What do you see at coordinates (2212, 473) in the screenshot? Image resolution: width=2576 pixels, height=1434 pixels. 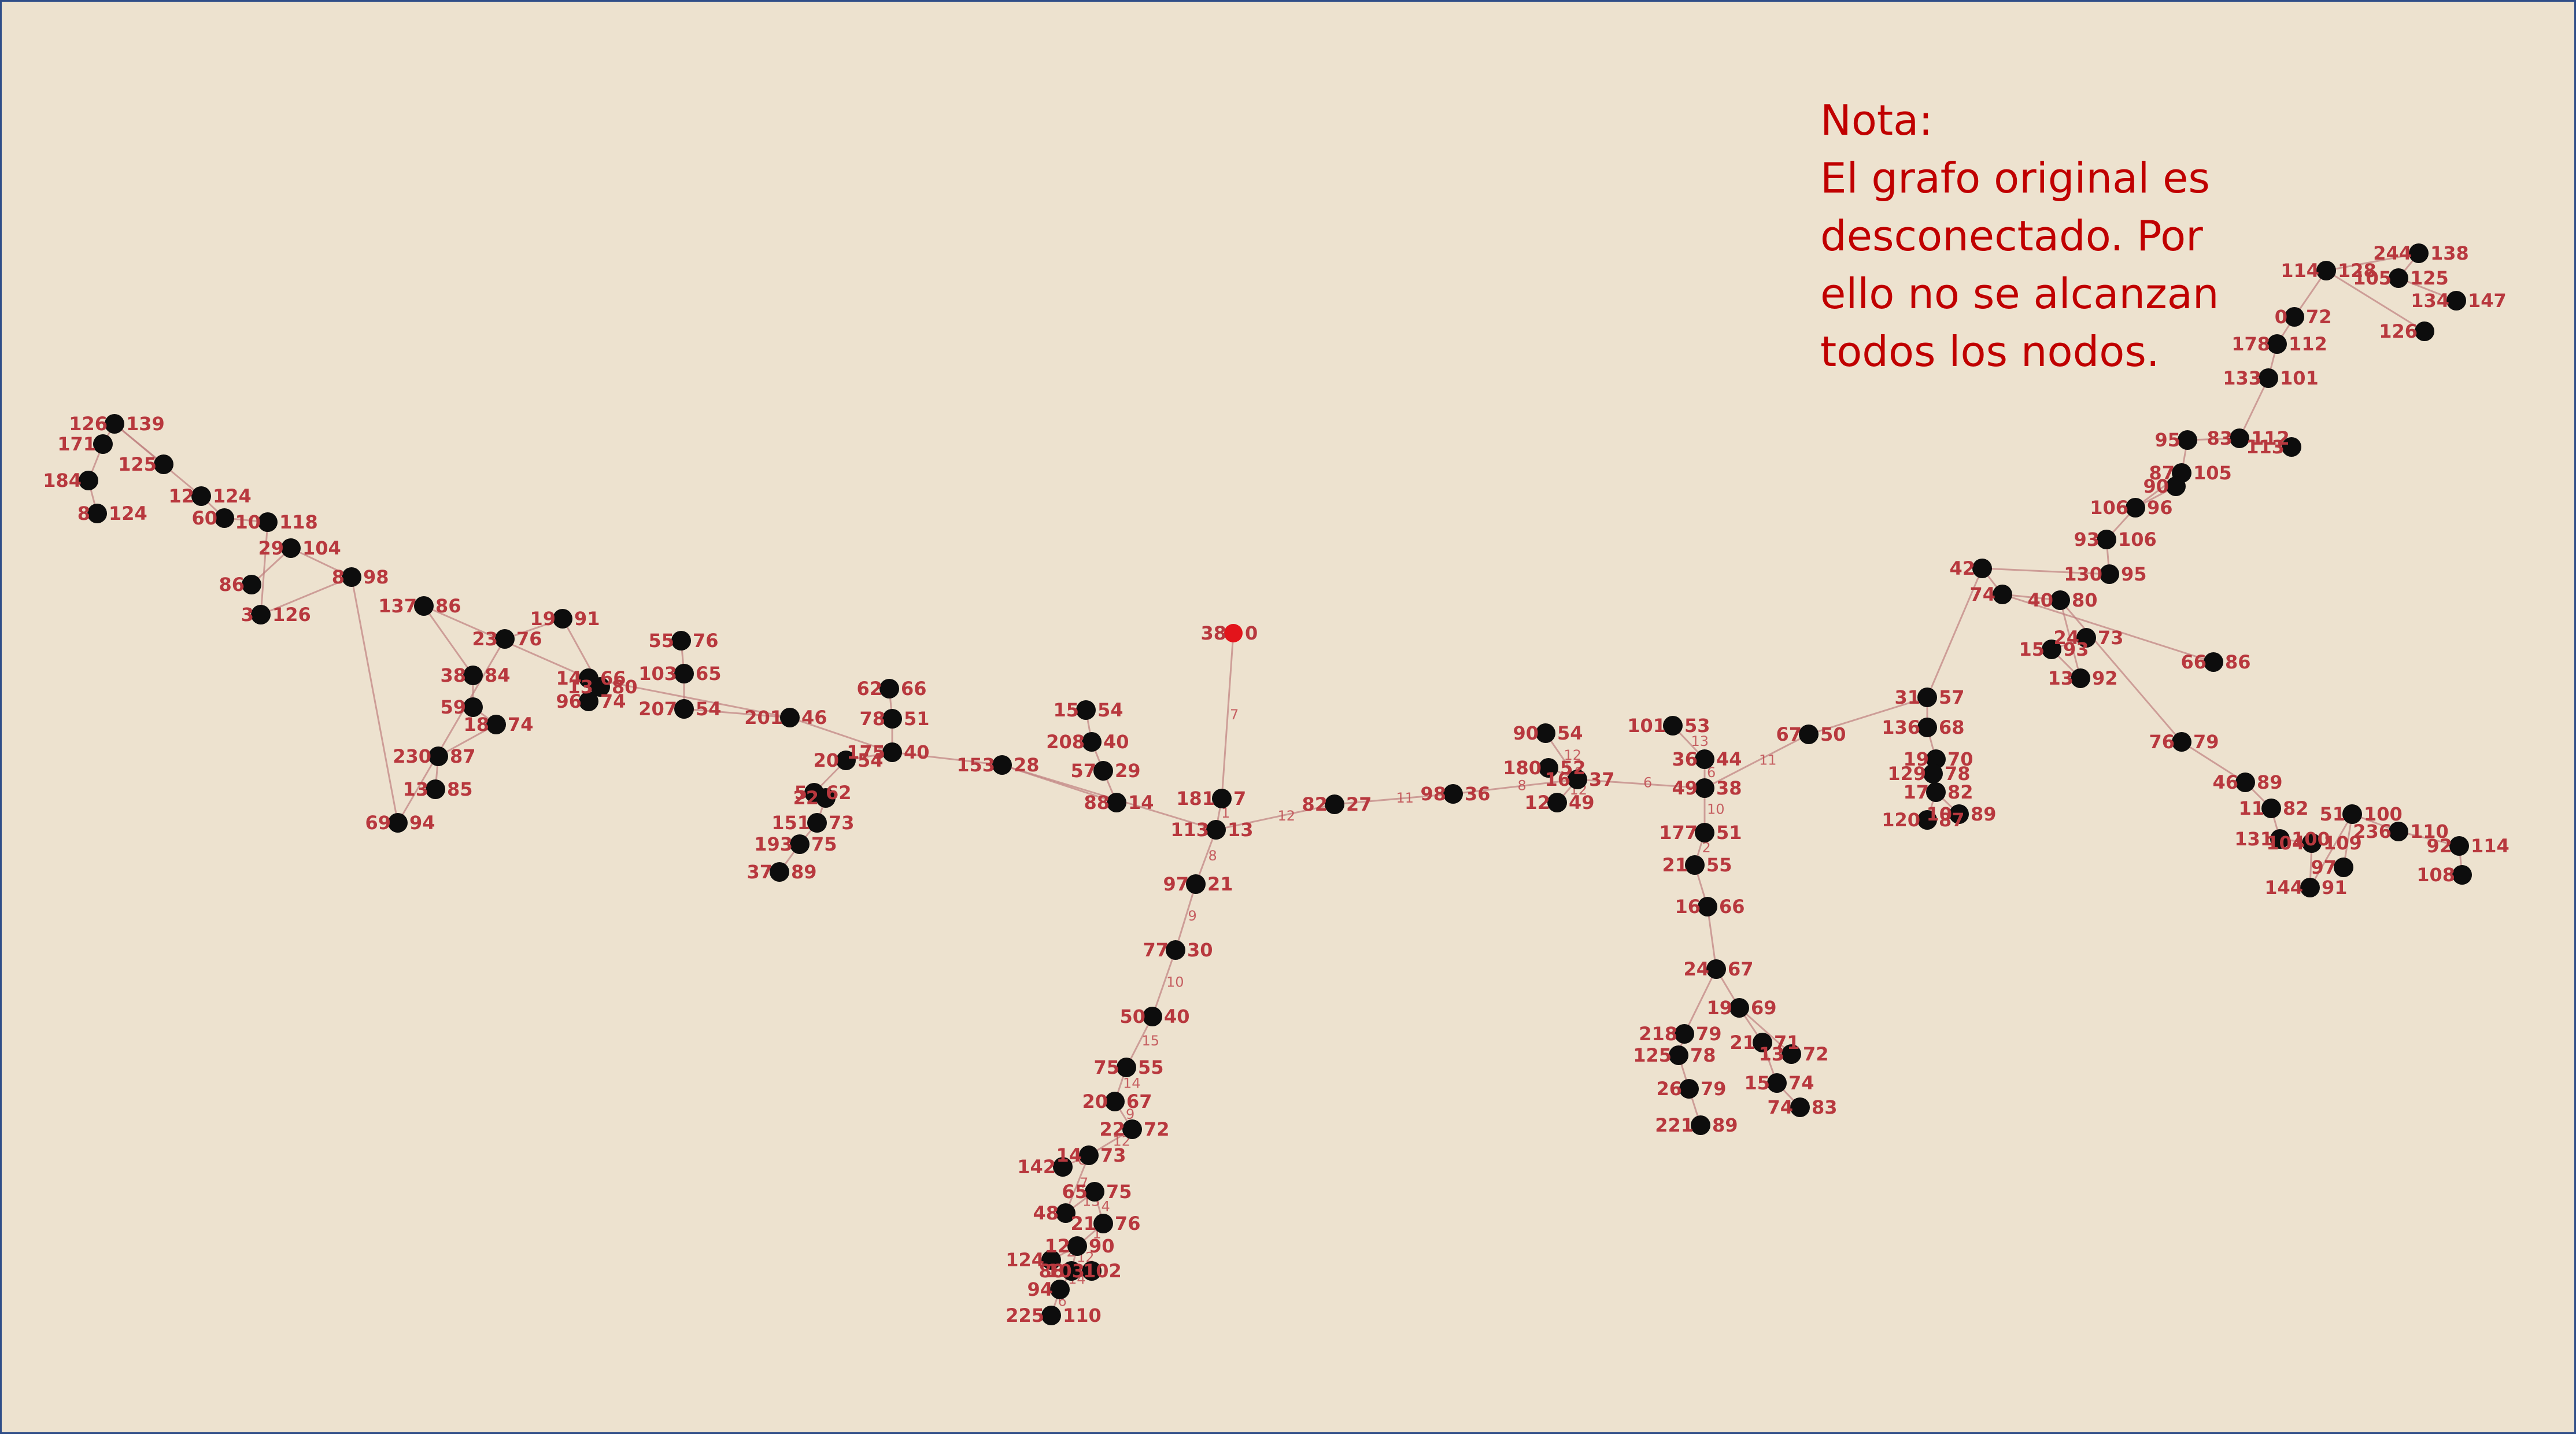 I see `node-value-label: 105` at bounding box center [2212, 473].